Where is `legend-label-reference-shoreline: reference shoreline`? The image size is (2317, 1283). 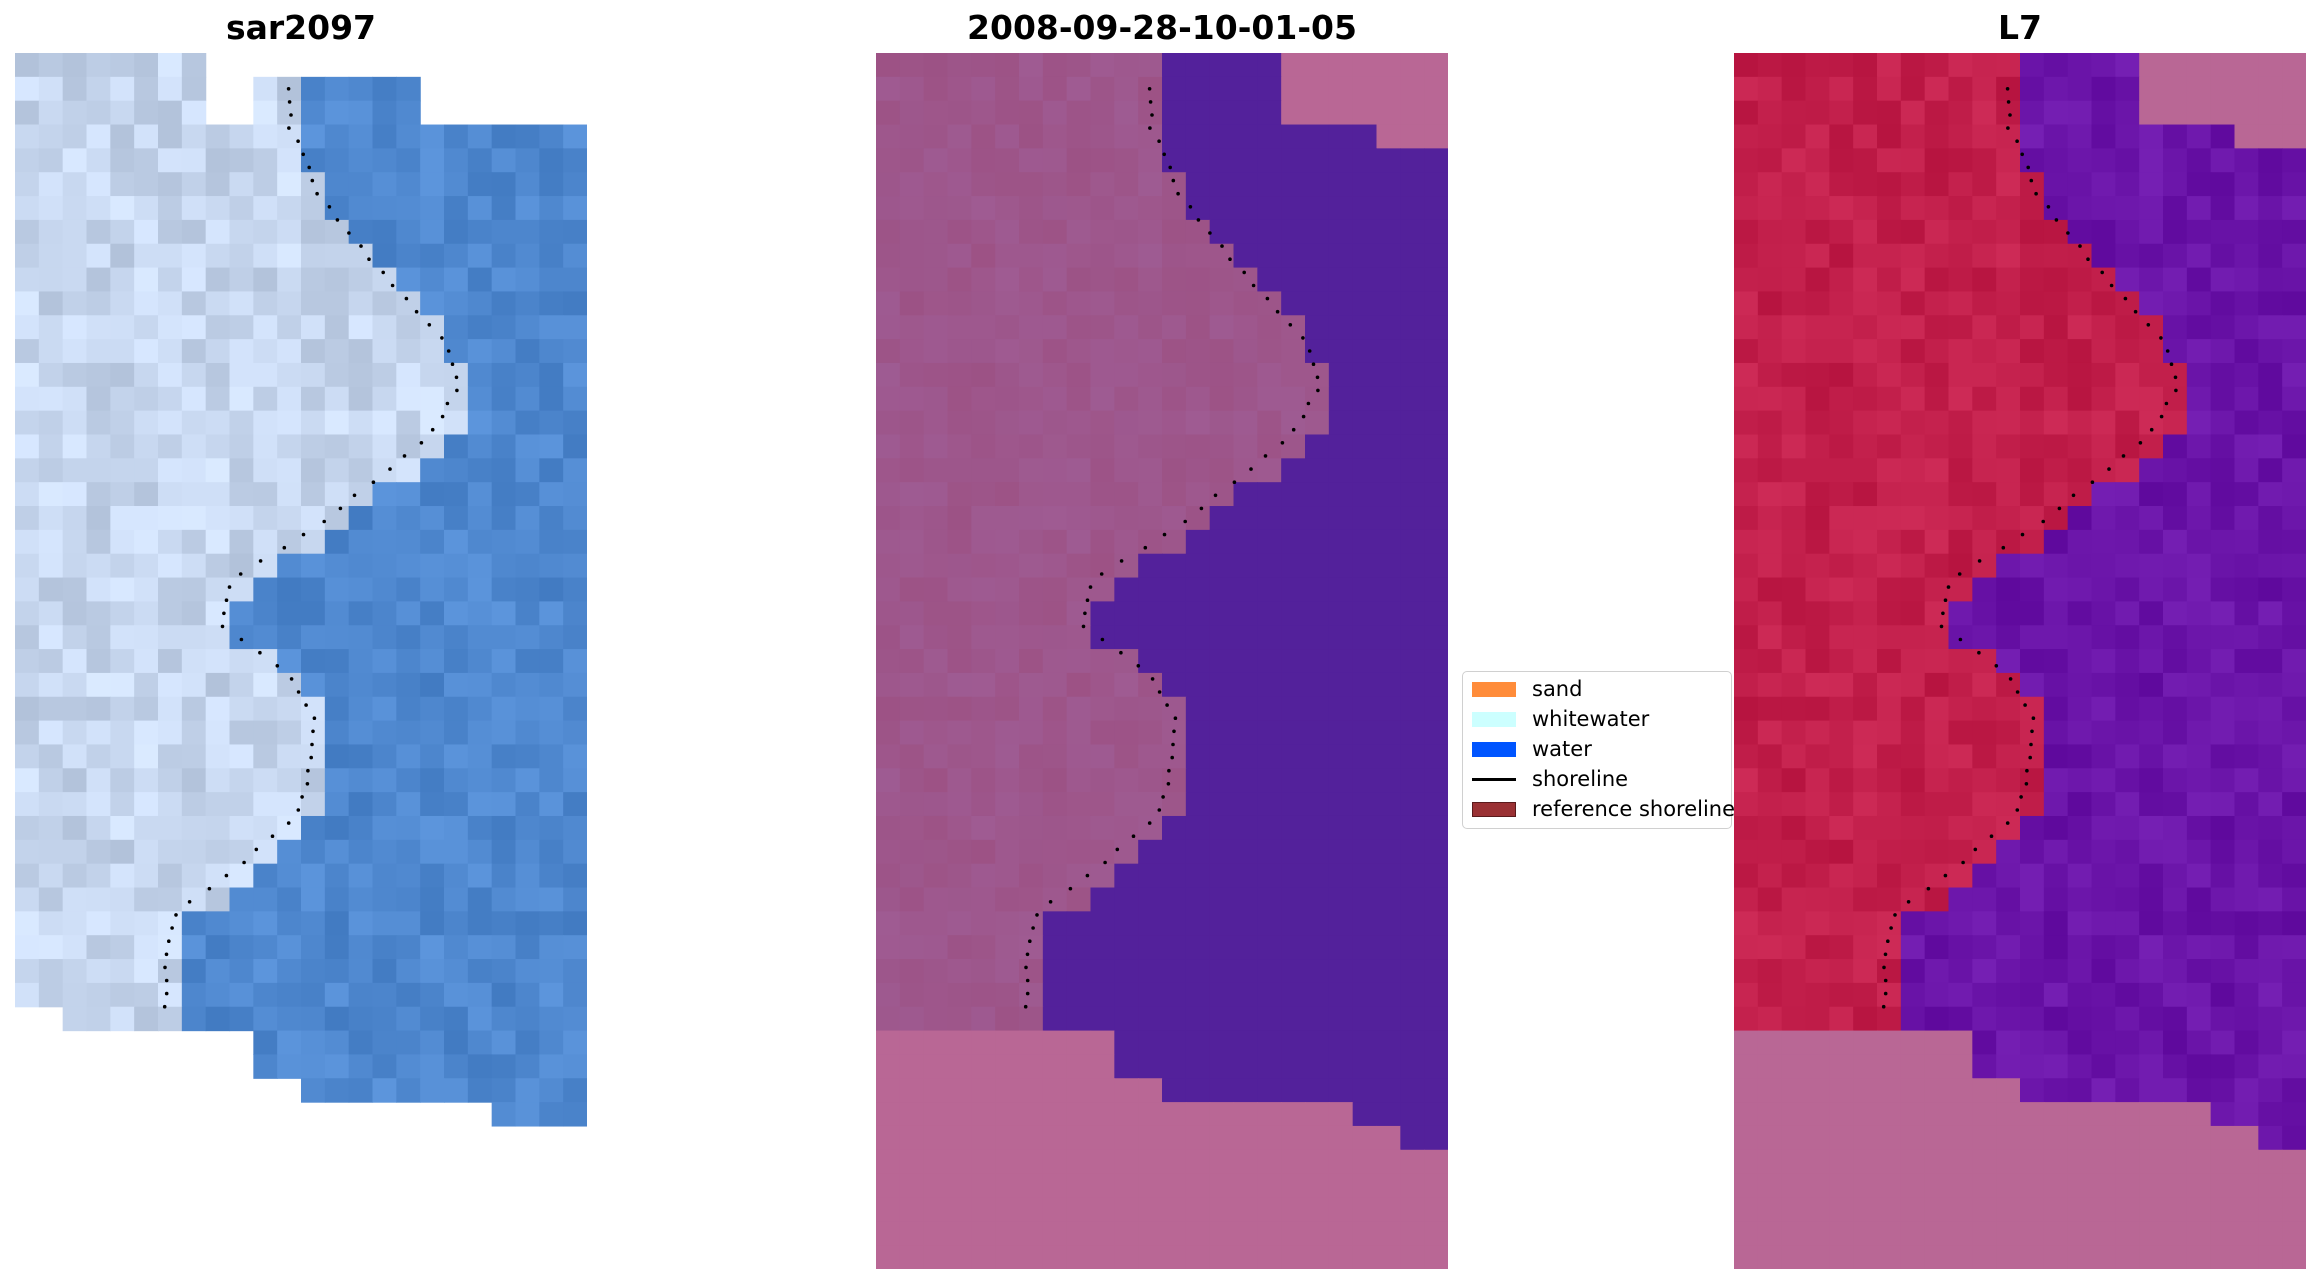
legend-label-reference-shoreline: reference shoreline is located at coordinates (1634, 809).